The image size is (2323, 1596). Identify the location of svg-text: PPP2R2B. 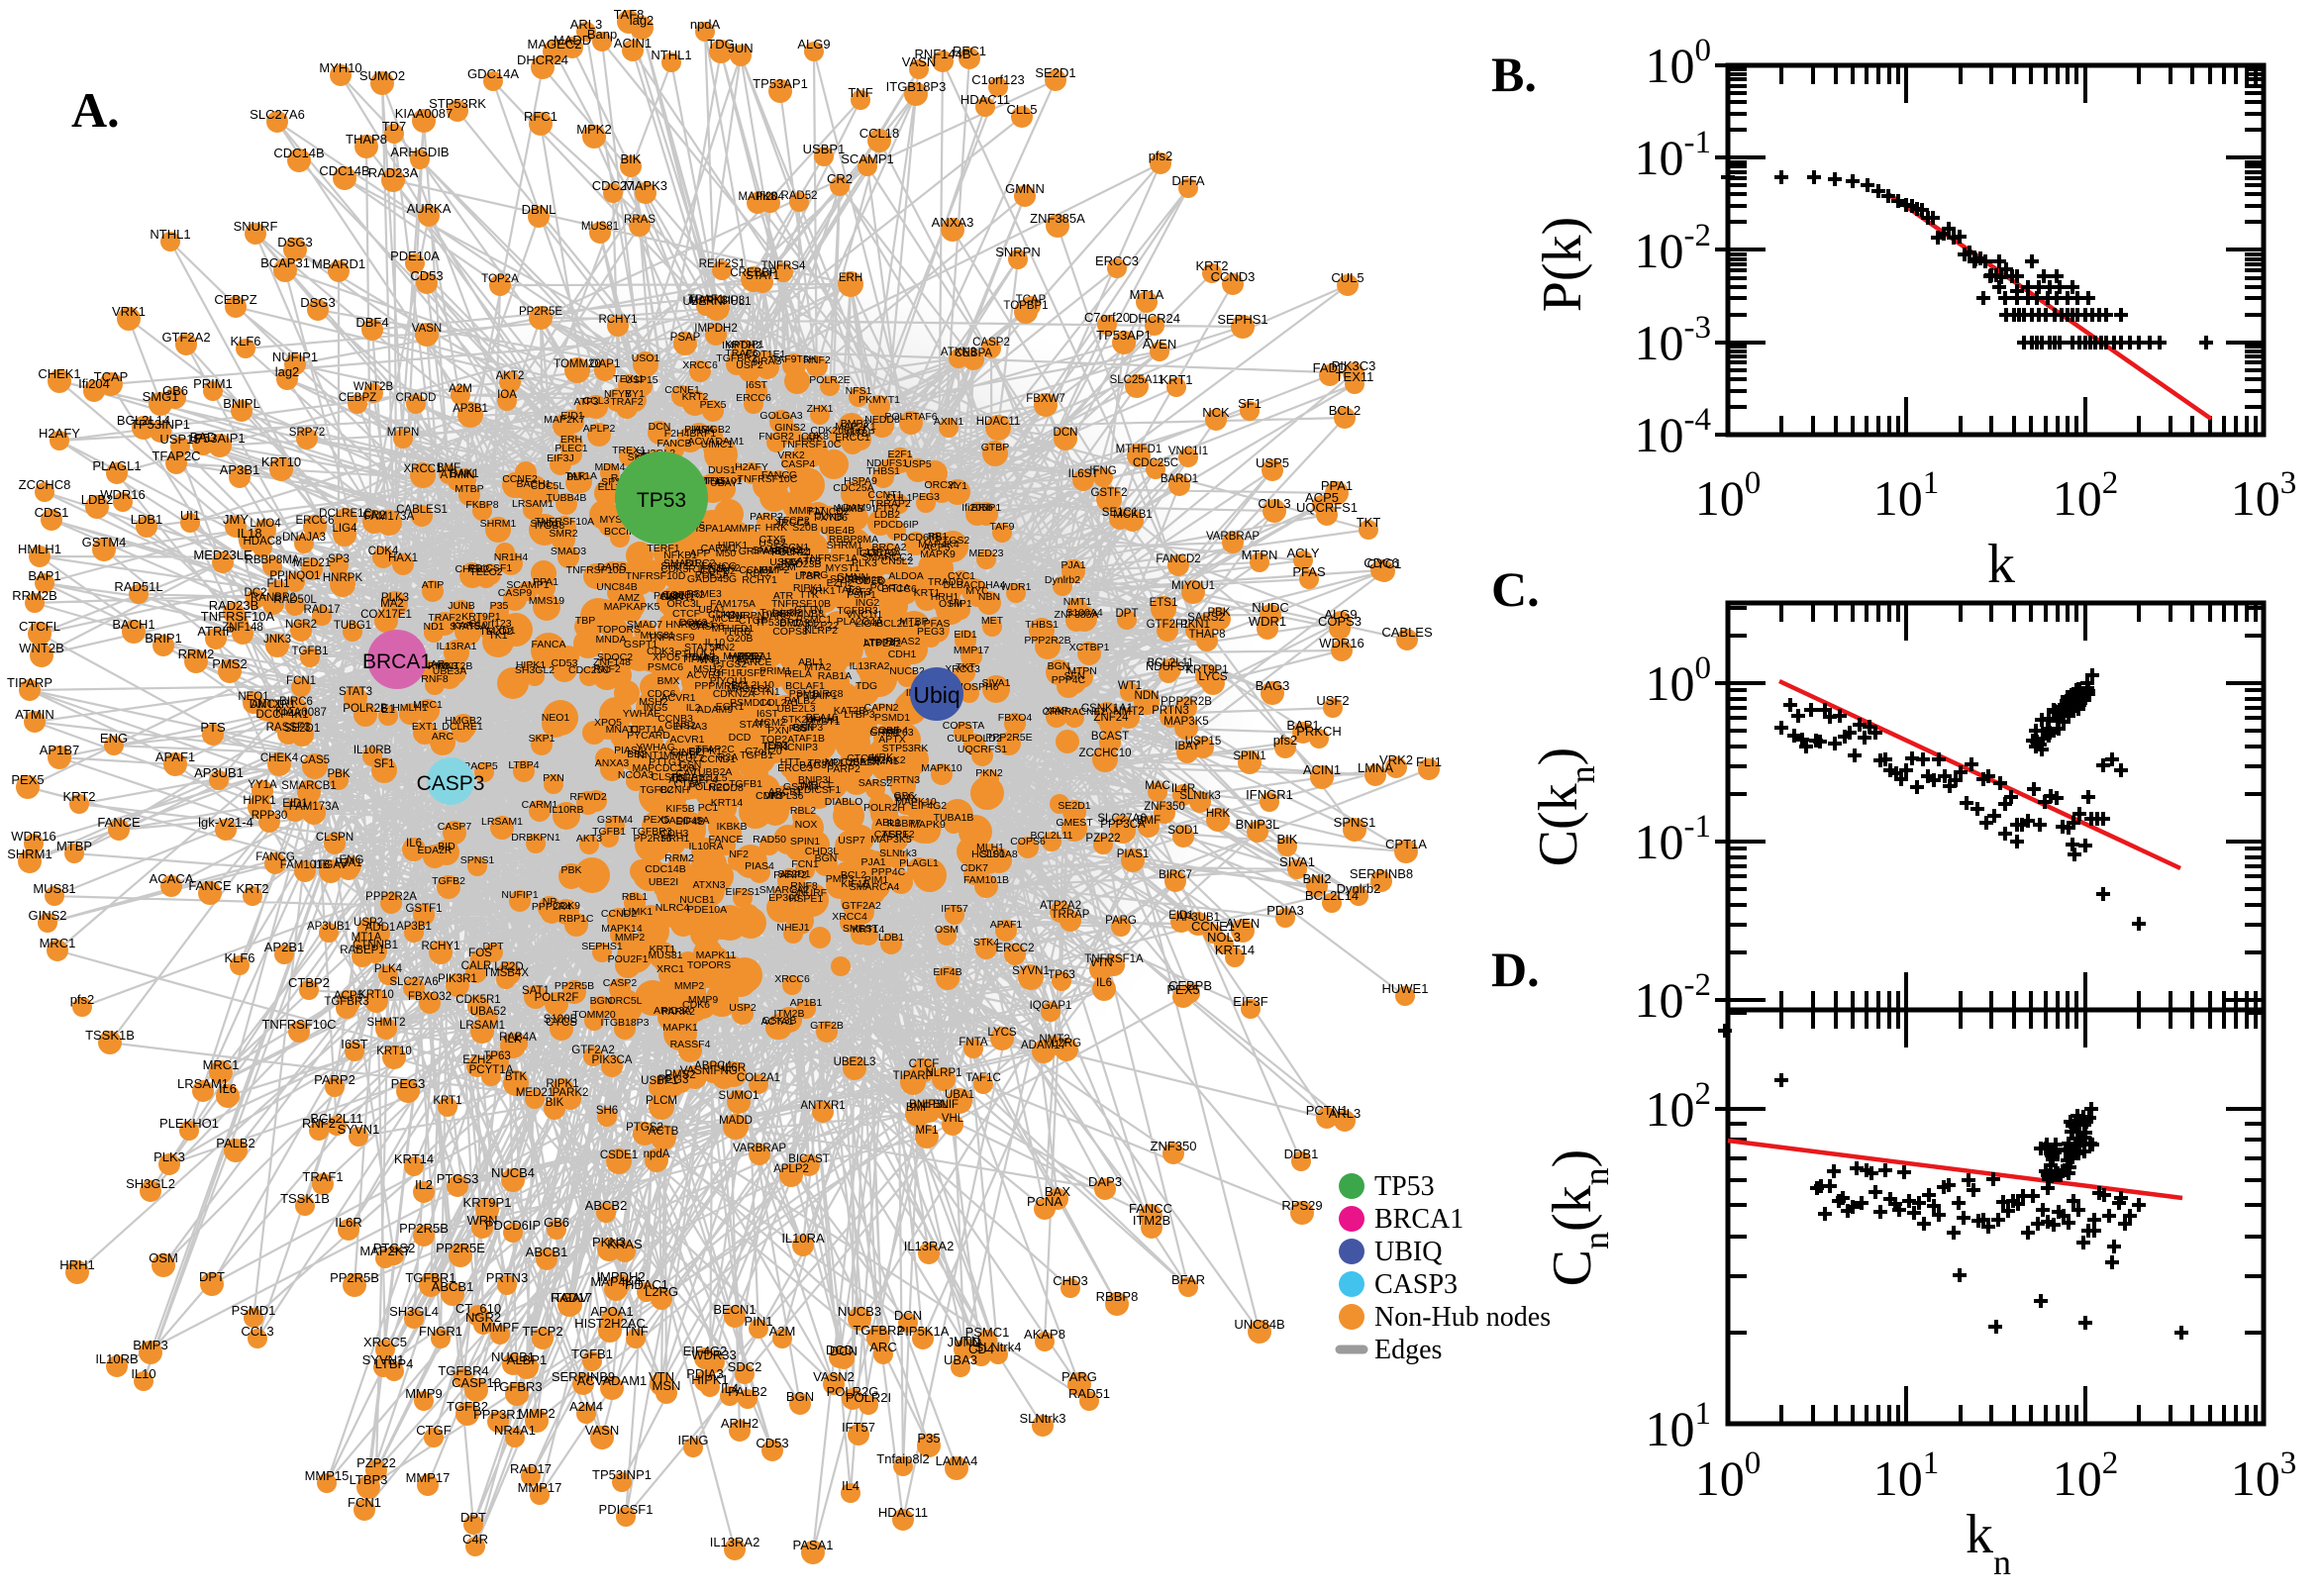
(1187, 702).